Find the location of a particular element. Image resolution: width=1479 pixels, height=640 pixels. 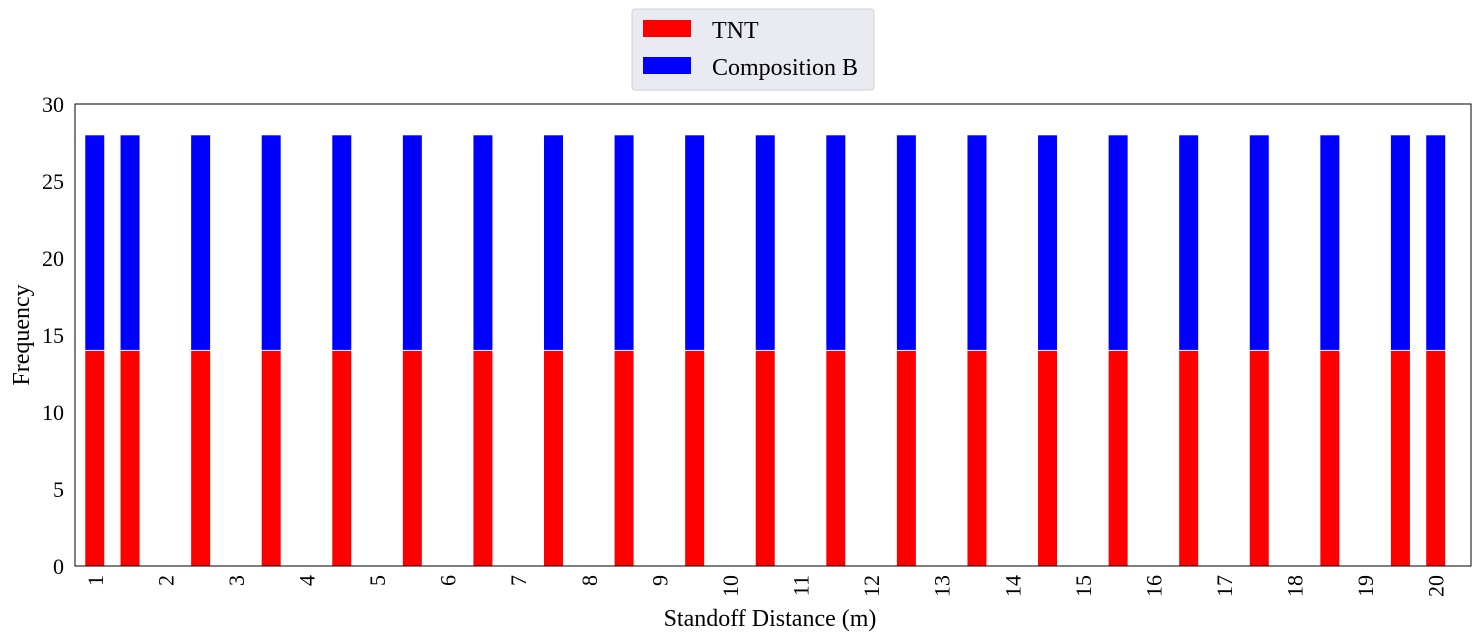

legend-label-tnt: TNT is located at coordinates (735, 31).